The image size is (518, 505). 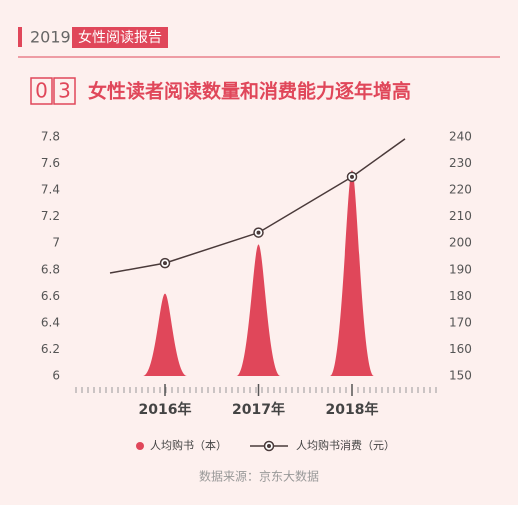 What do you see at coordinates (50, 322) in the screenshot?
I see `y-tick-label: 6.4` at bounding box center [50, 322].